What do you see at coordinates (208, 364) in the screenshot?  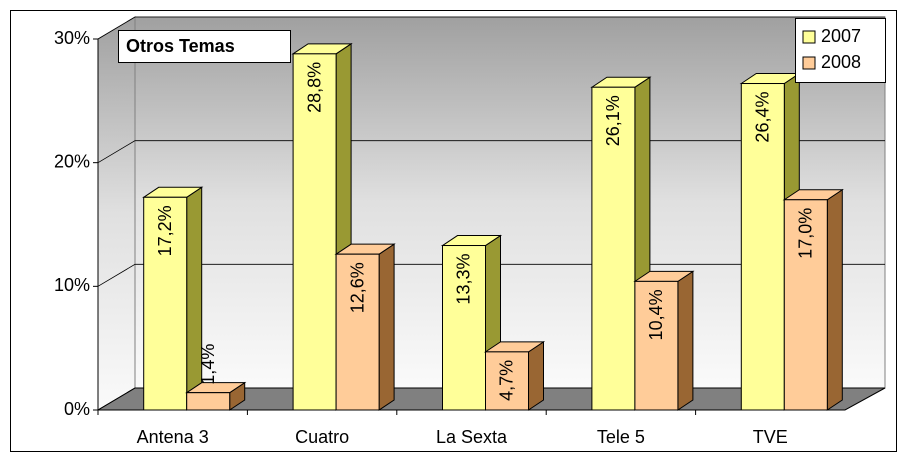 I see `data-label: 1,4%` at bounding box center [208, 364].